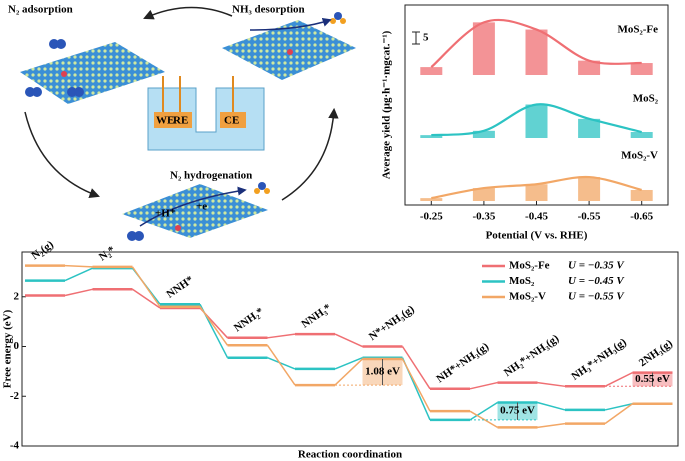 The height and width of the screenshot is (461, 685). What do you see at coordinates (201, 207) in the screenshot?
I see `reagent: +e` at bounding box center [201, 207].